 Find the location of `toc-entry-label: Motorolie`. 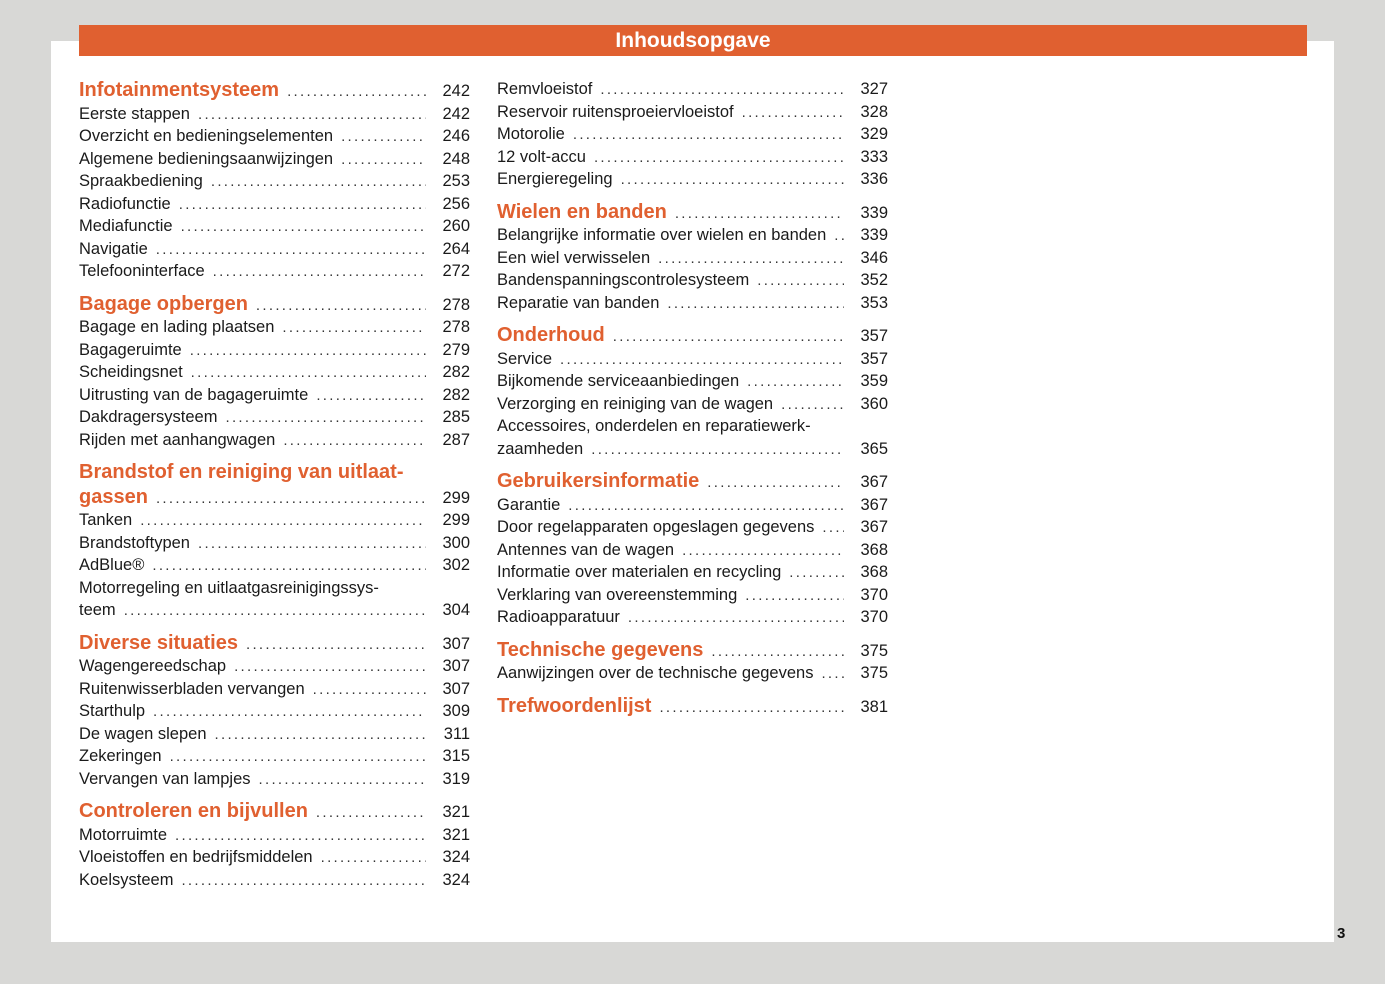

toc-entry-label: Motorolie is located at coordinates (531, 134).